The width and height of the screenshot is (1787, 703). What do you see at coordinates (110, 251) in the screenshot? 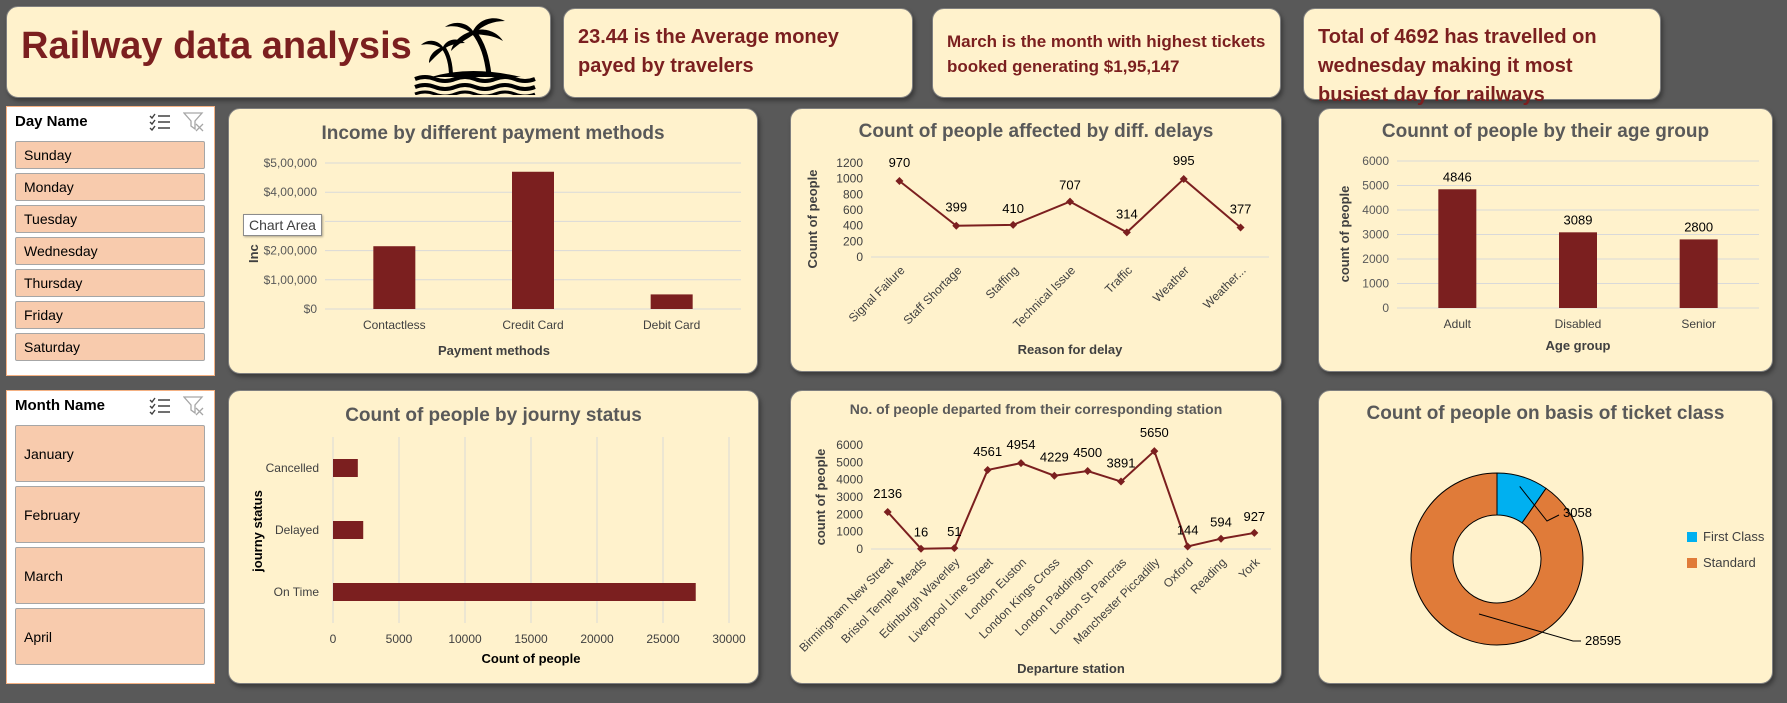
I see `slicer-item-wednesday: Wednesday` at bounding box center [110, 251].